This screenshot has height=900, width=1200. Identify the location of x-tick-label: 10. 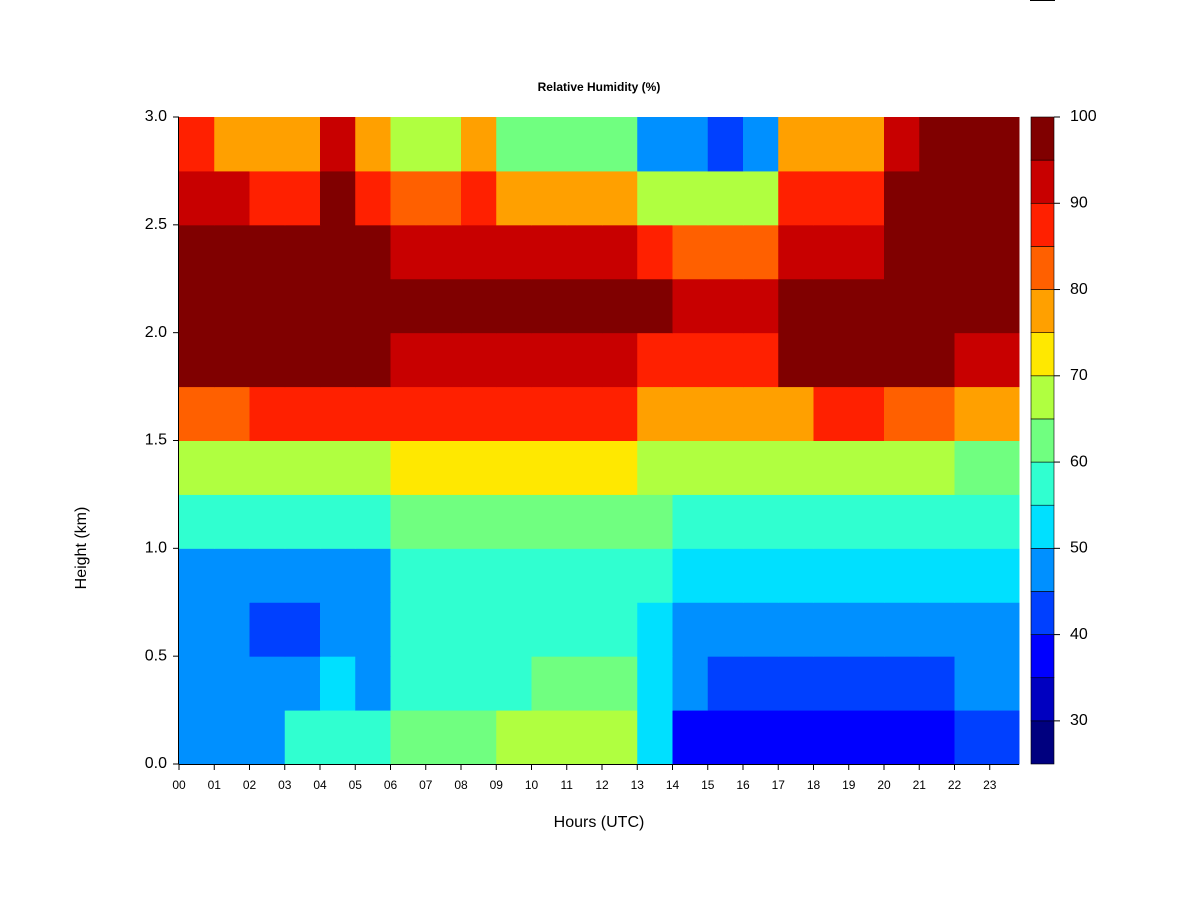
(532, 785).